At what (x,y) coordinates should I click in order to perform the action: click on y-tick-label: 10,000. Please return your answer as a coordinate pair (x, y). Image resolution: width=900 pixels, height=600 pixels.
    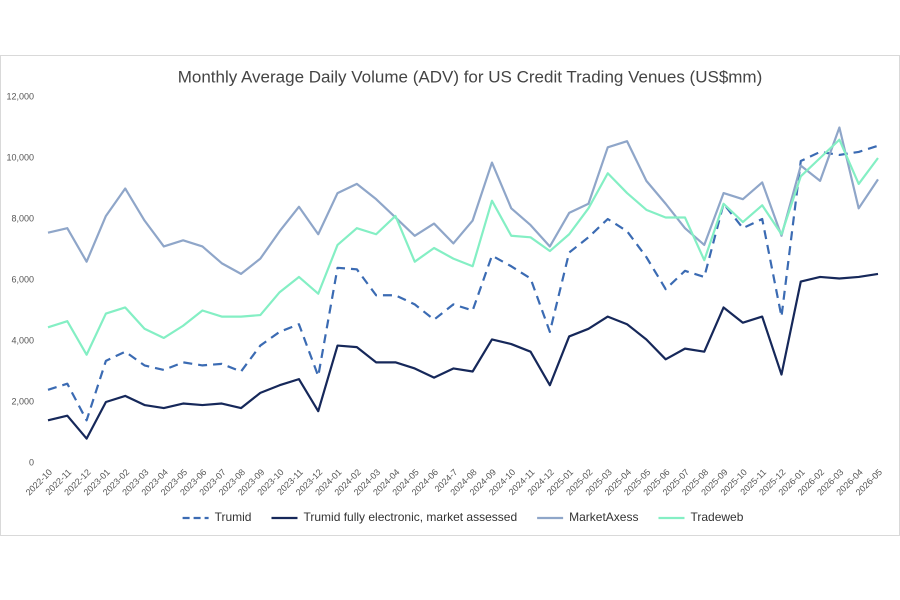
    Looking at the image, I should click on (20, 157).